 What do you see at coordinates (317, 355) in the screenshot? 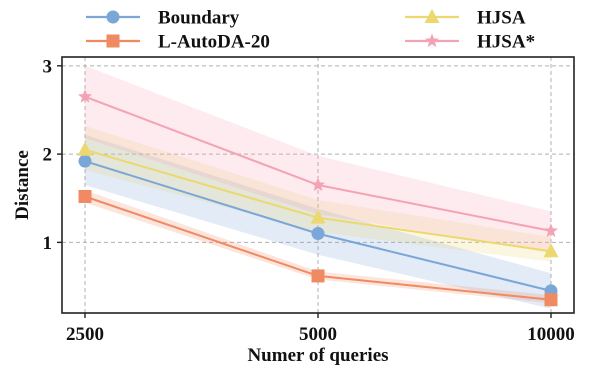
I see `x-axis-label: Numer of queries` at bounding box center [317, 355].